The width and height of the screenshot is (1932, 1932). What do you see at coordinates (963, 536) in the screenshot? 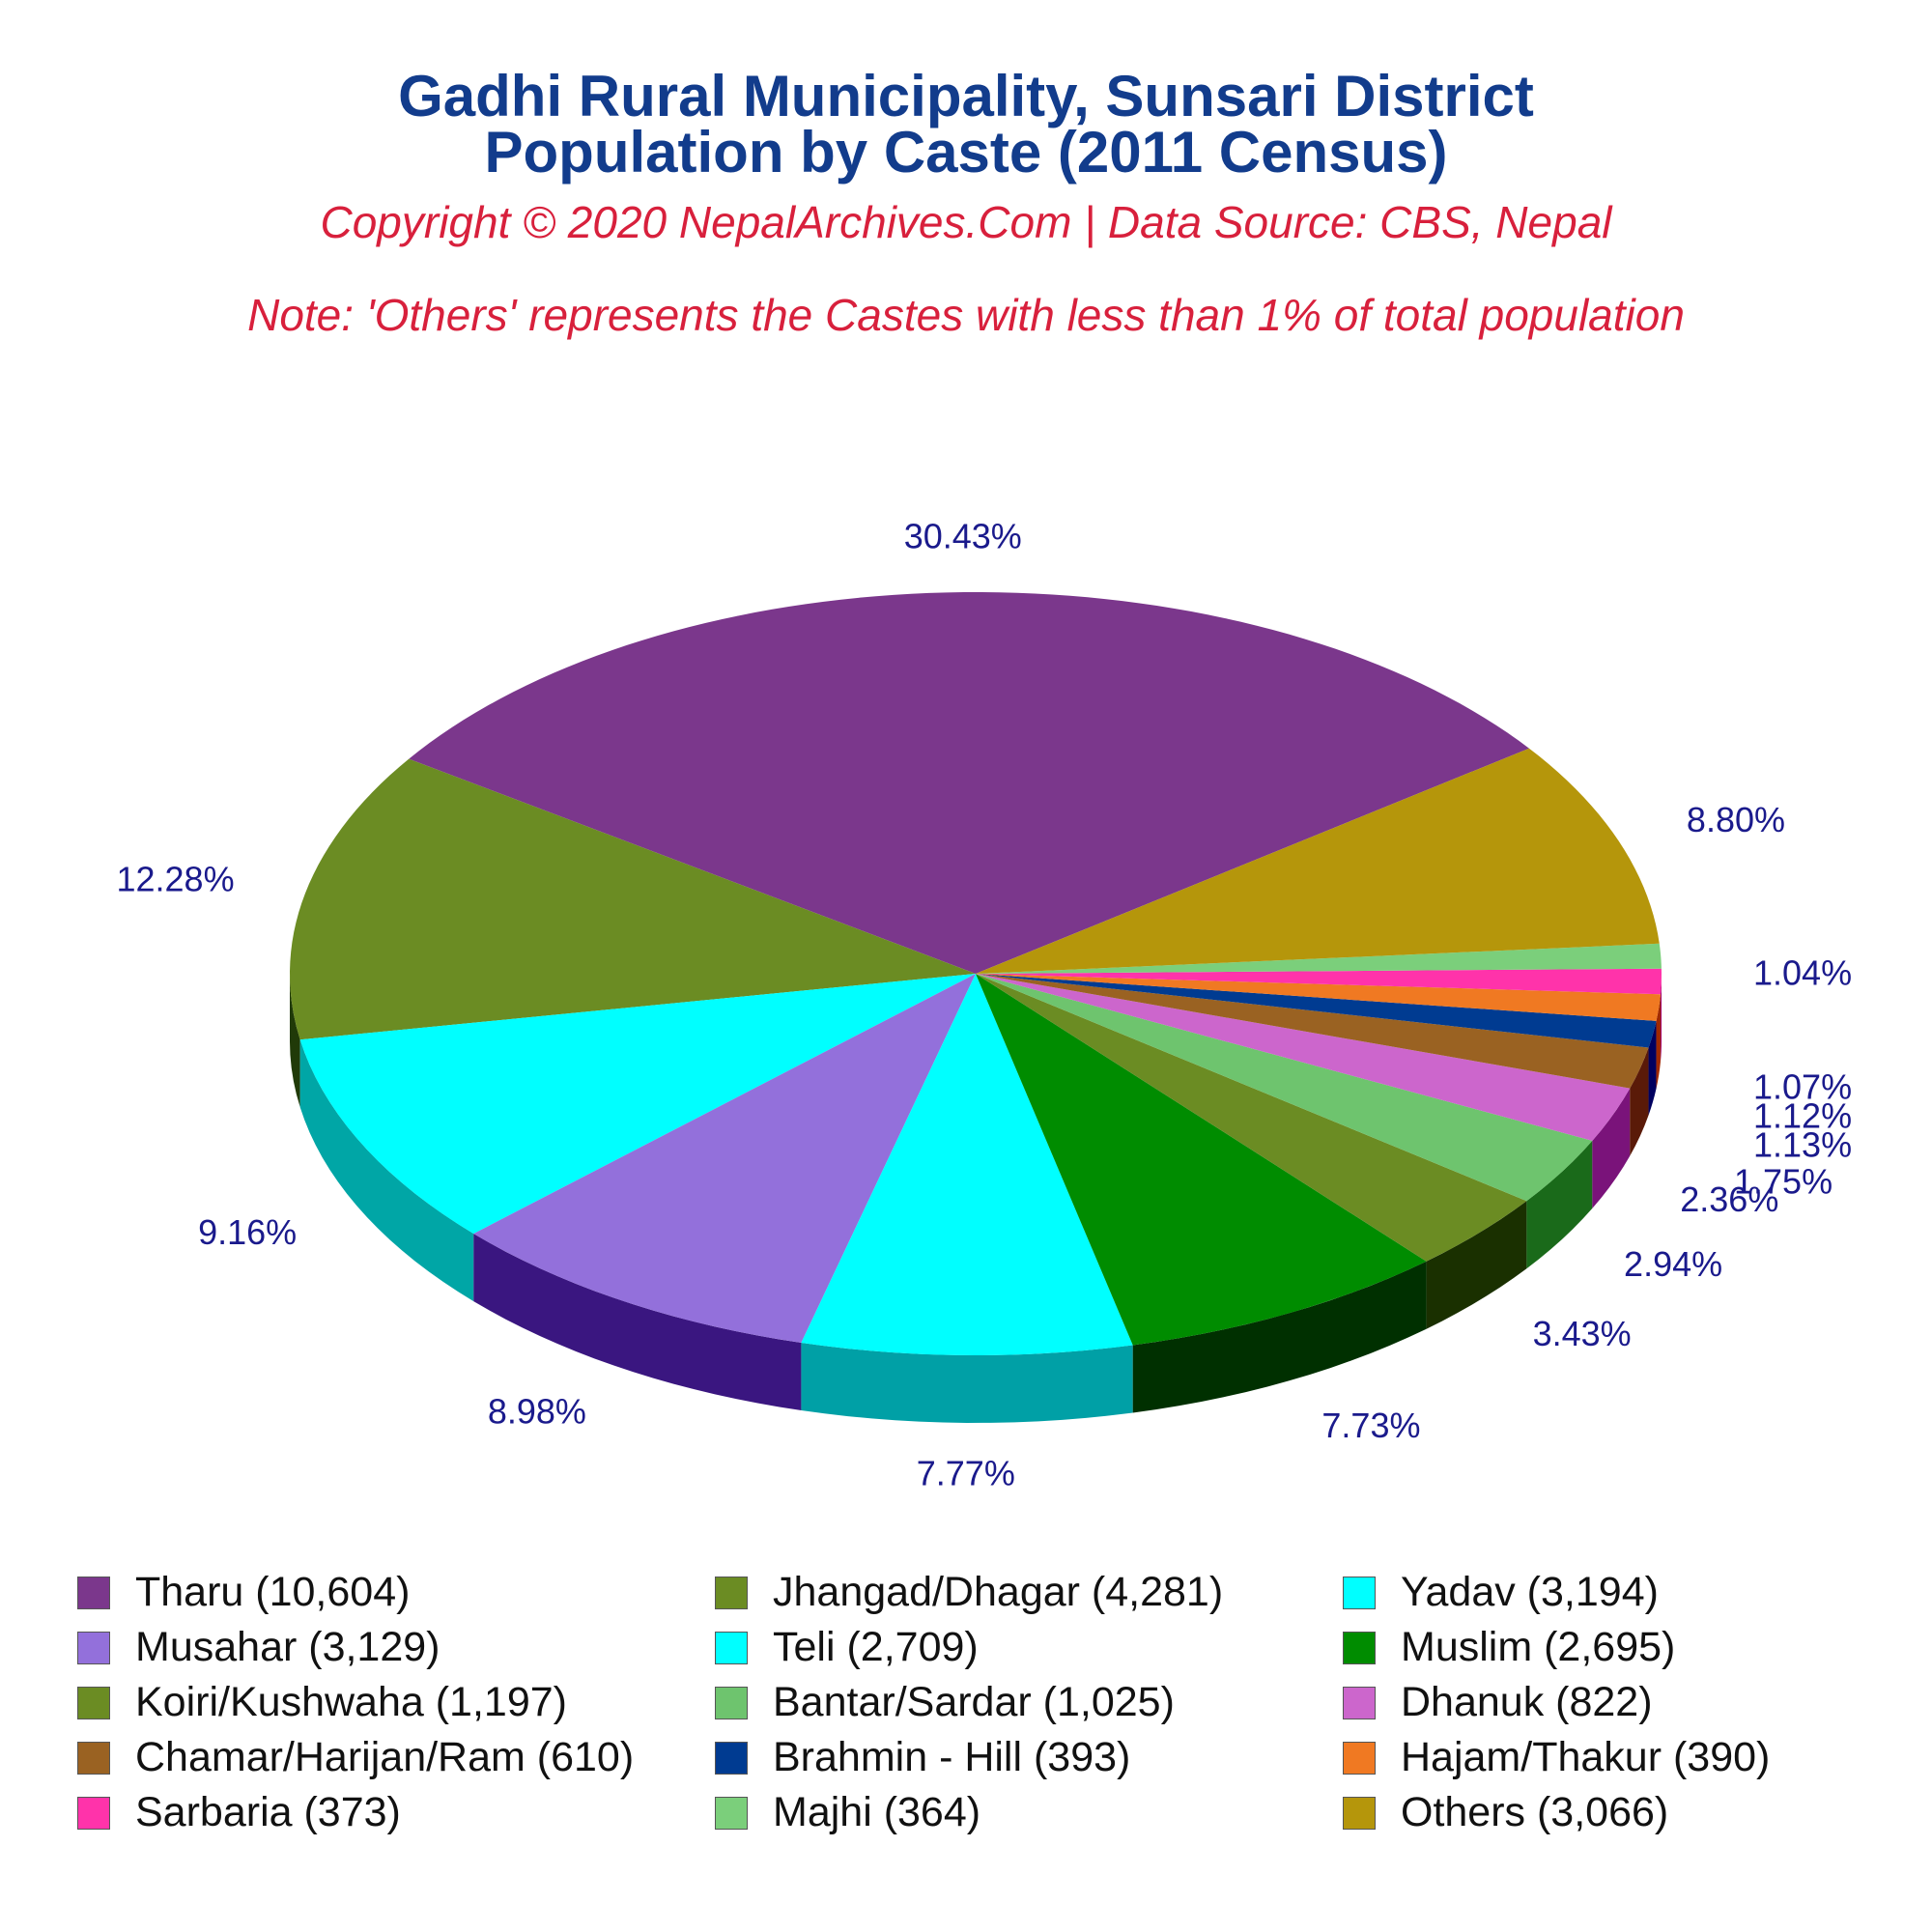
I see `pie-label-0: 30.43%` at bounding box center [963, 536].